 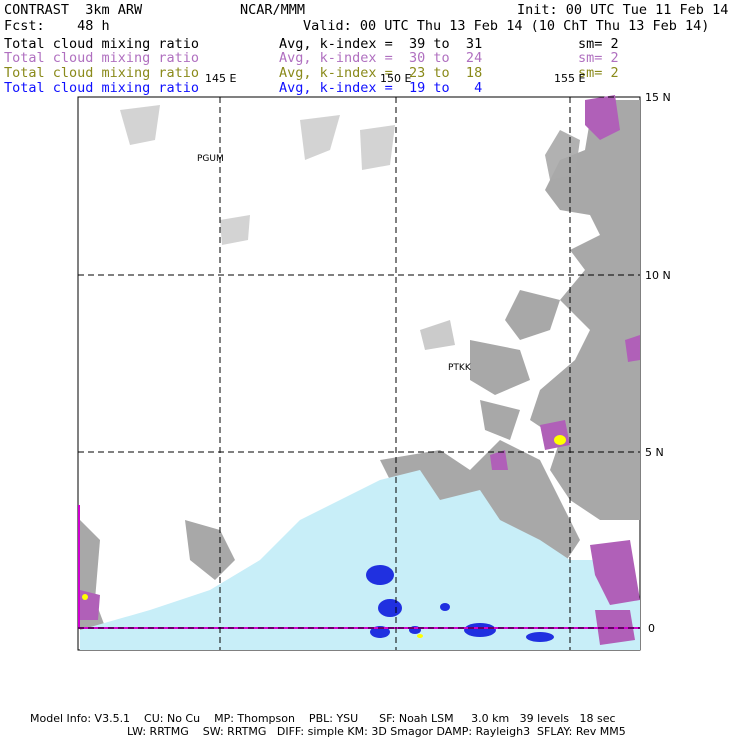 I want to click on legend-label-4: Total cloud mixing ratio, so click(x=102, y=88).